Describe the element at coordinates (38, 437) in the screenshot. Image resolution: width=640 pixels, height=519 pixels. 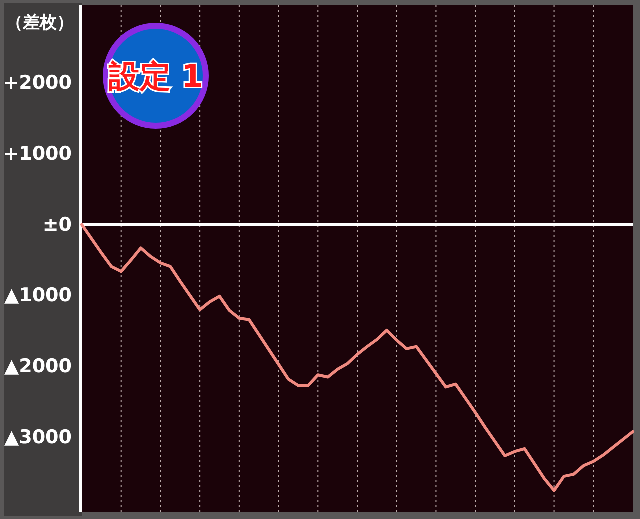
I see `y-tick-label: ▲3000` at that location.